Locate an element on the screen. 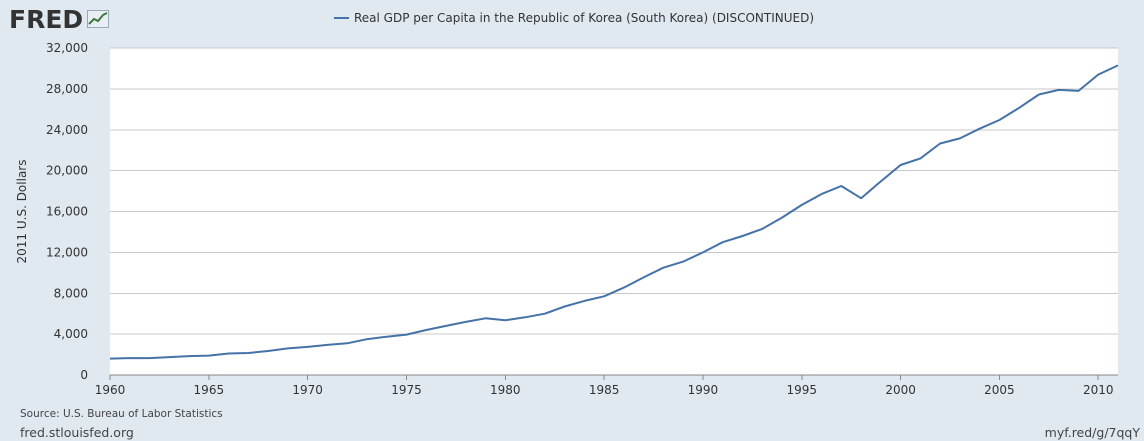  y-tick-label: 4,000 is located at coordinates (71, 334).